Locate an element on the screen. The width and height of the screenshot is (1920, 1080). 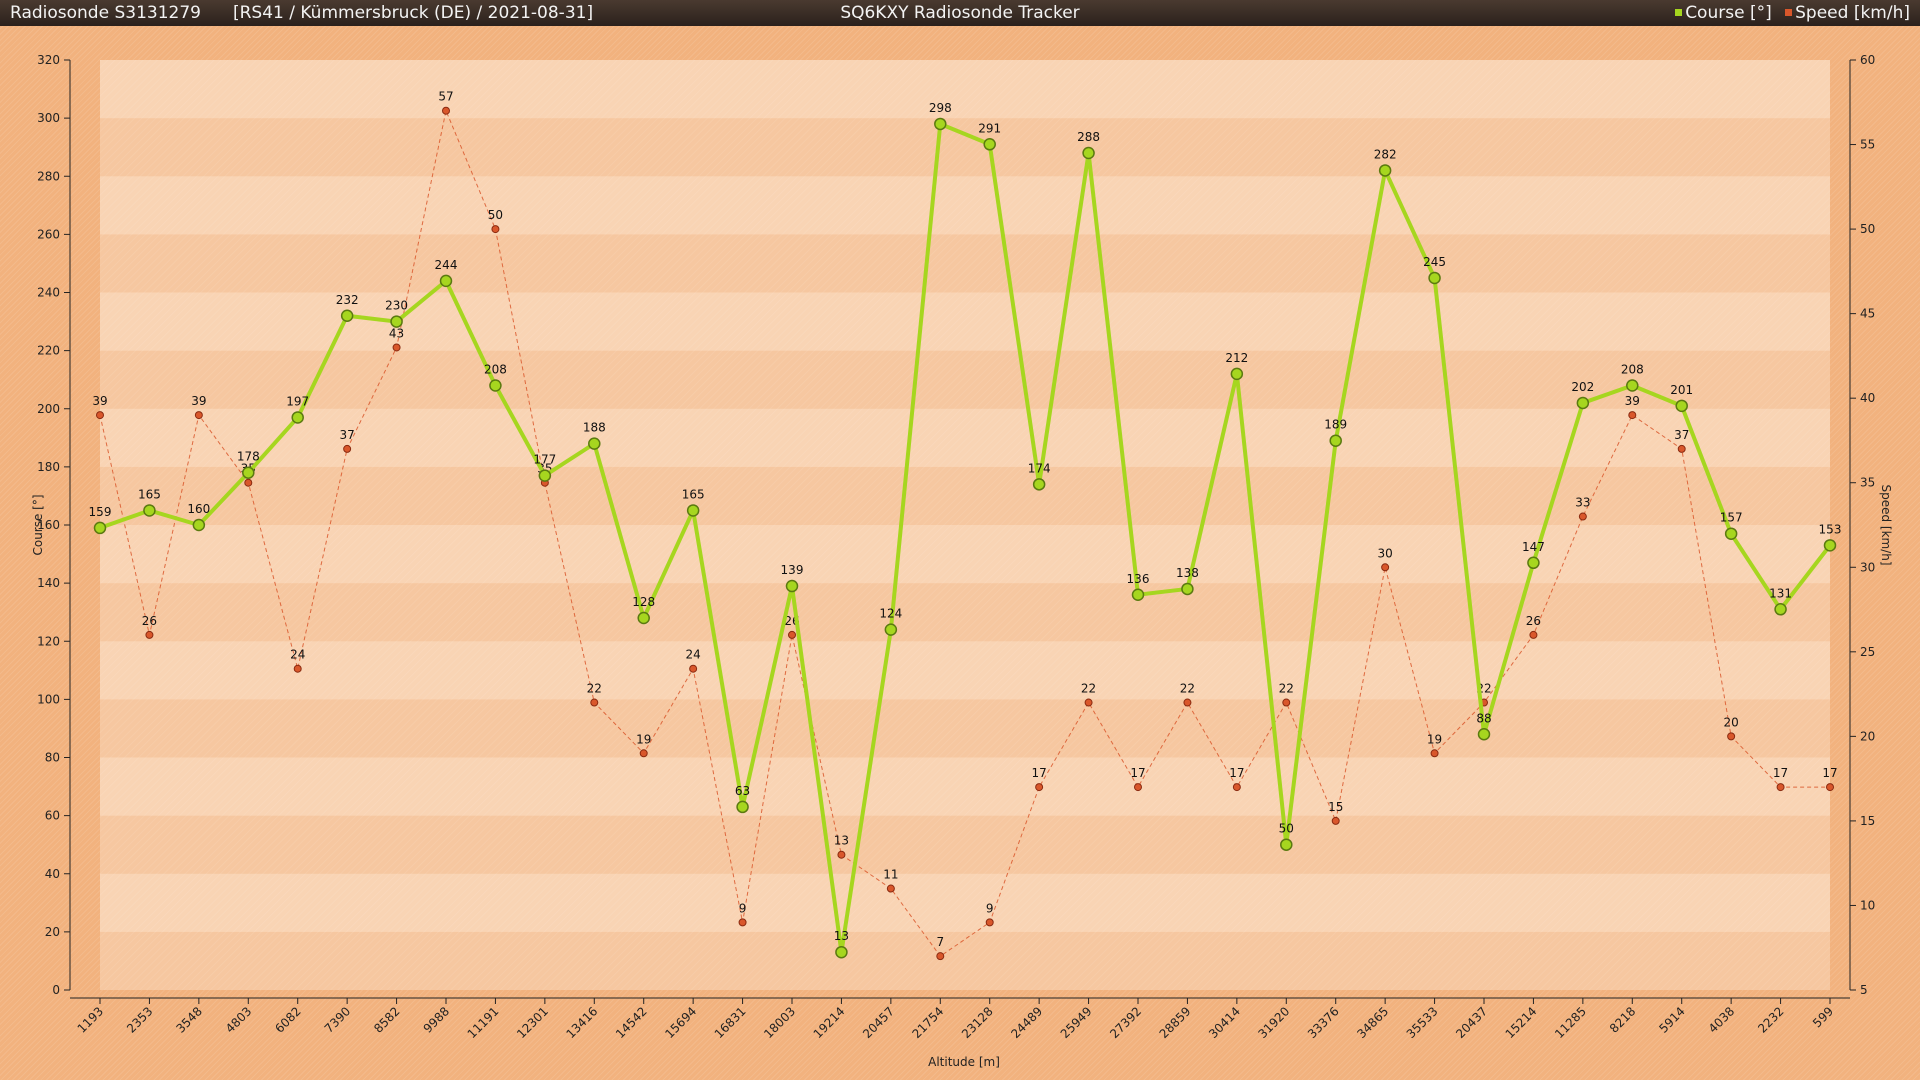
course-data-label: 153 is located at coordinates (1830, 529).